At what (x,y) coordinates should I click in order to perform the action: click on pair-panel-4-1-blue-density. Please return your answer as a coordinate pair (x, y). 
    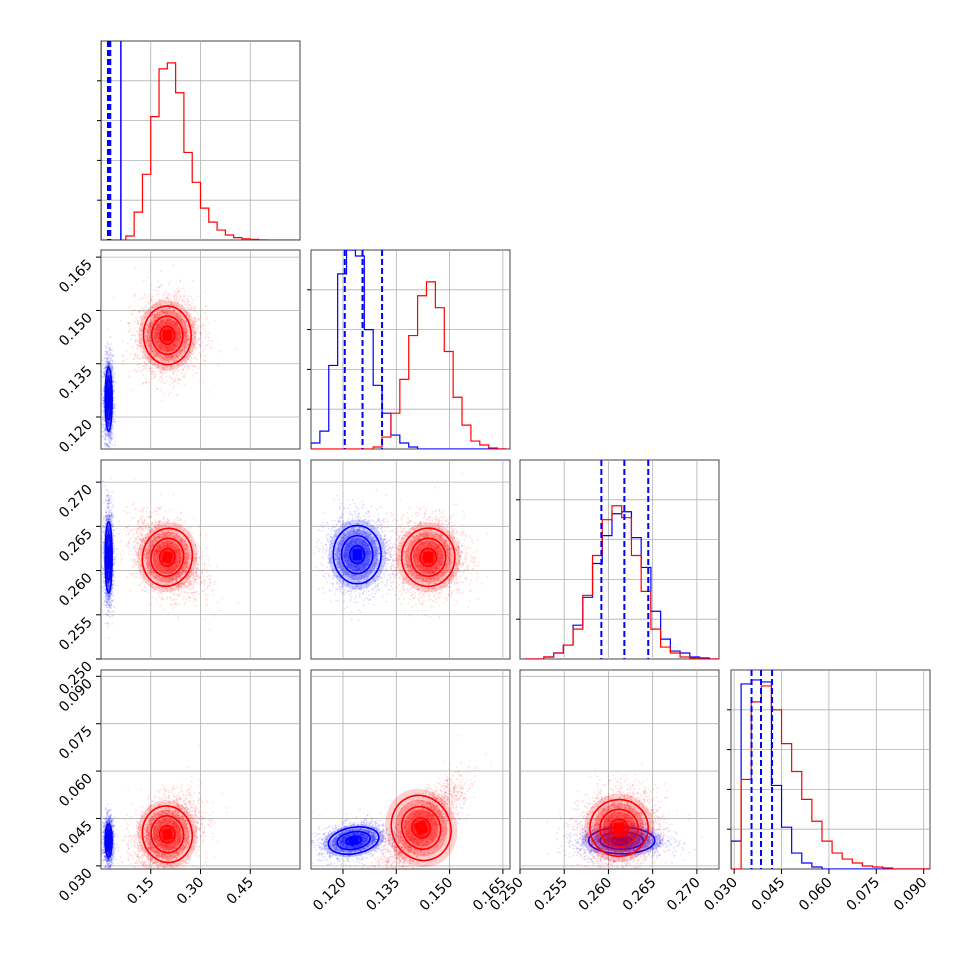
    Looking at the image, I should click on (108, 840).